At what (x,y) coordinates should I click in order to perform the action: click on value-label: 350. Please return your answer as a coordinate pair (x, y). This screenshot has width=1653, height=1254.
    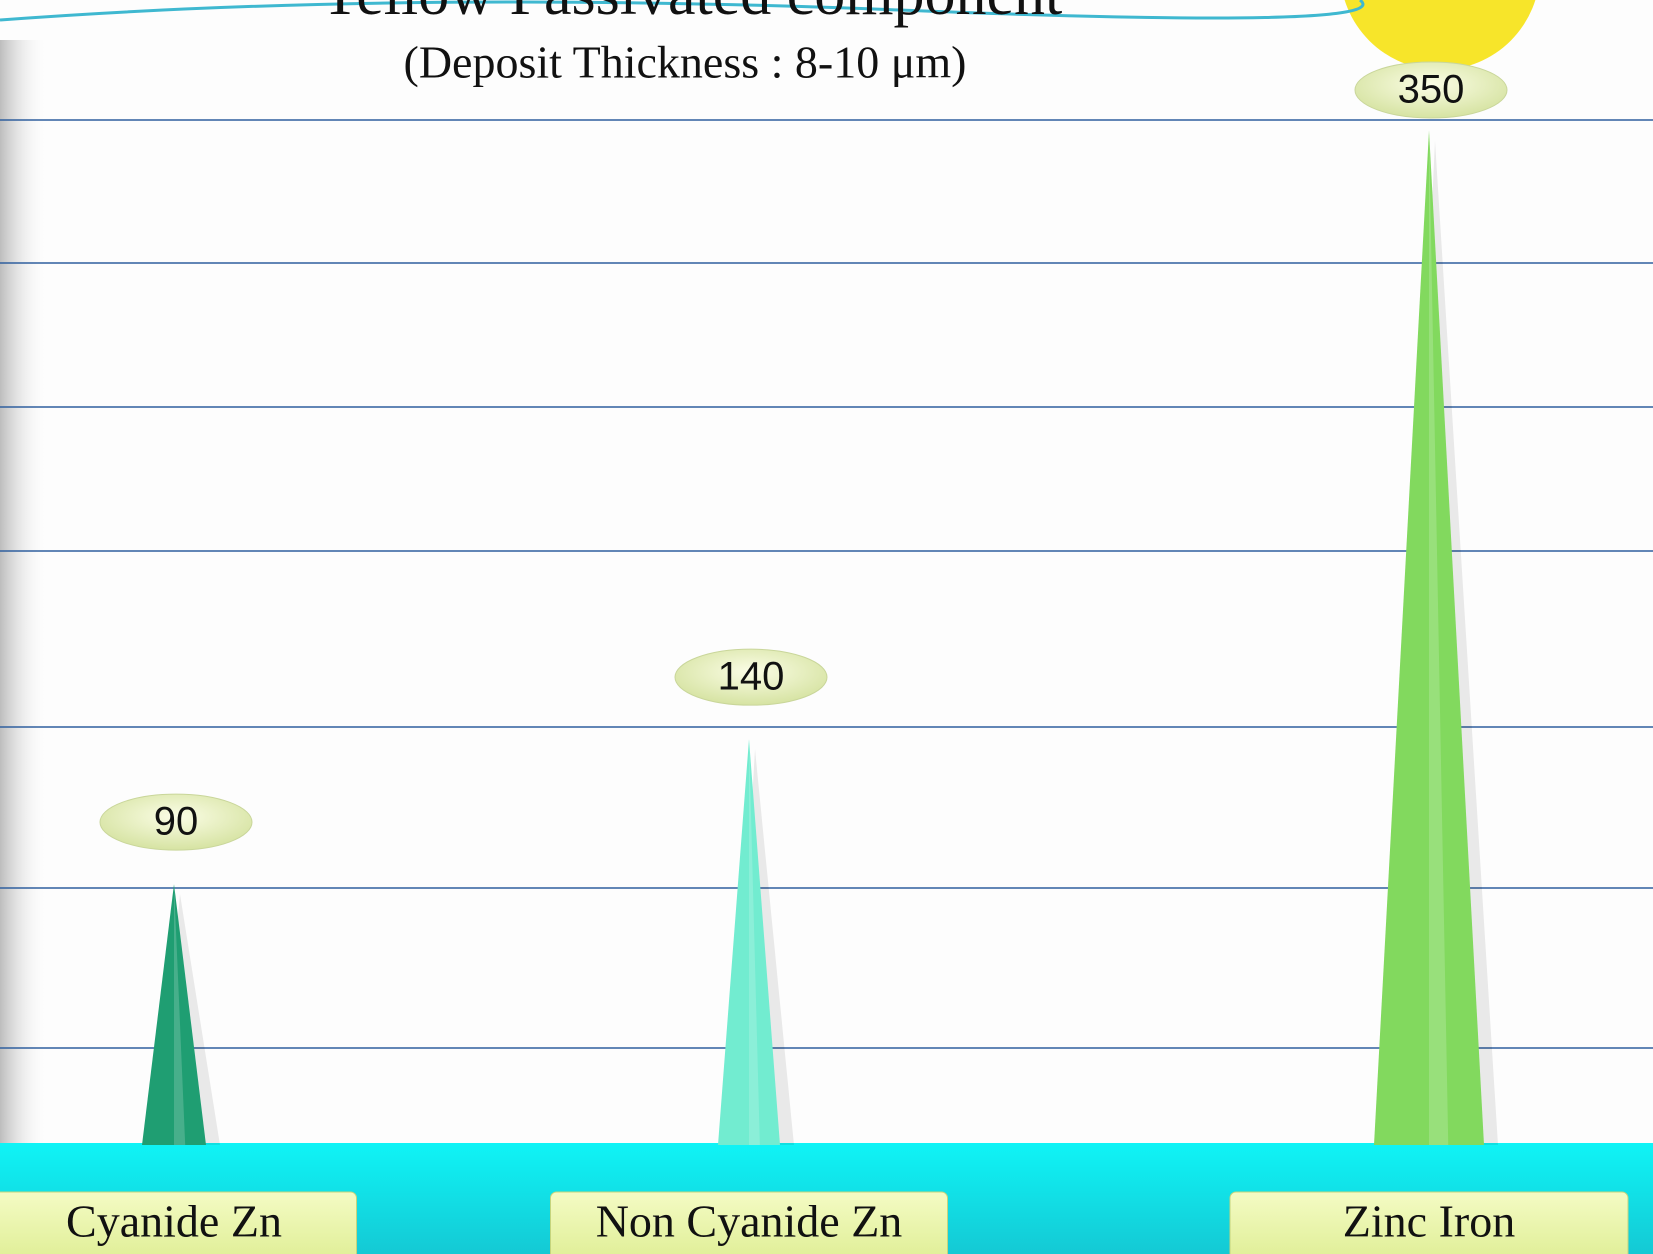
    Looking at the image, I should click on (1431, 90).